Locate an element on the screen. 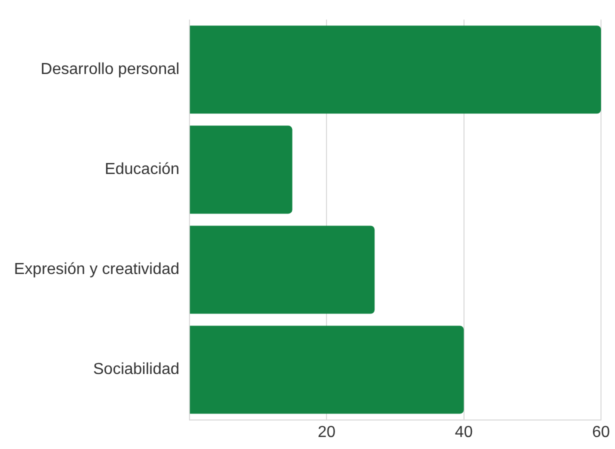 This screenshot has height=449, width=615. y-tick-label: Educación is located at coordinates (142, 169).